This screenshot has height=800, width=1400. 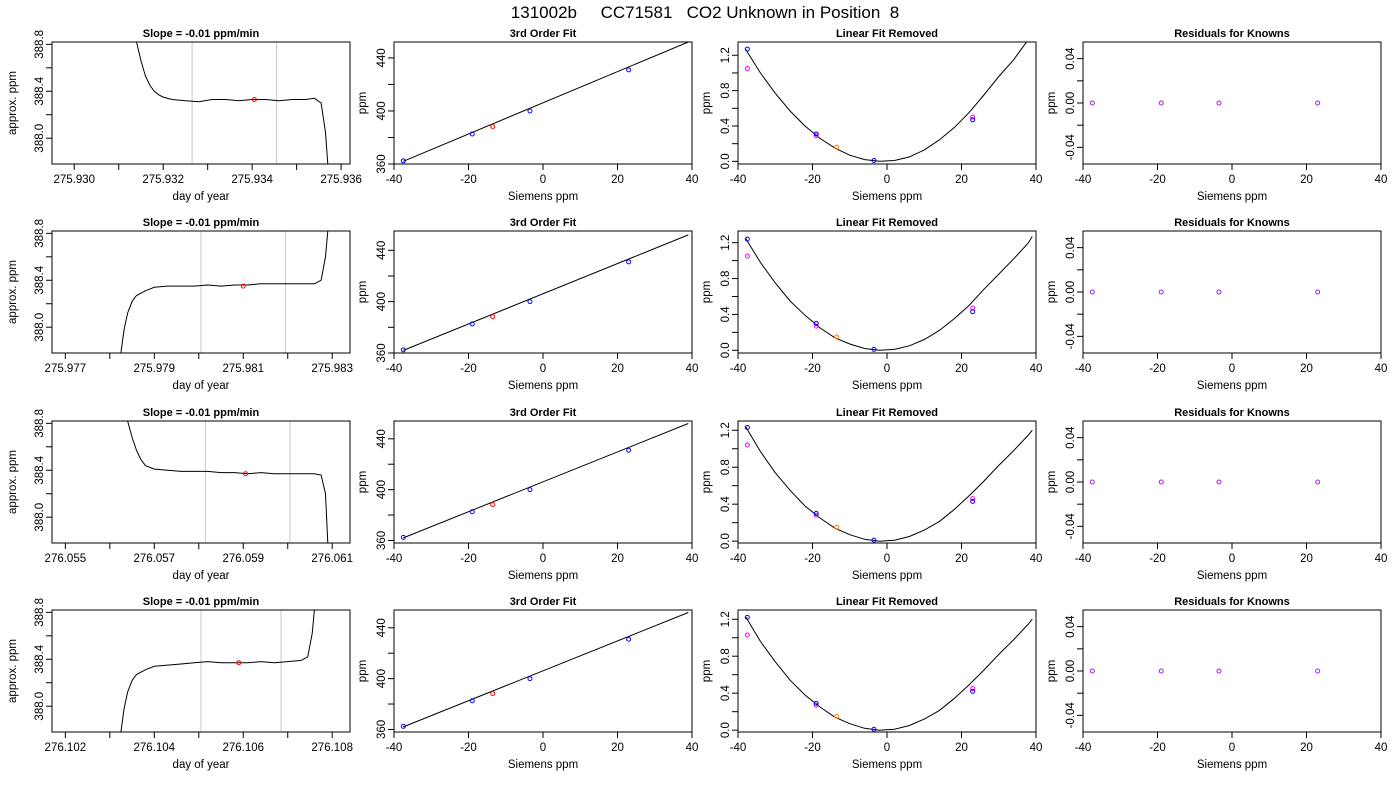 What do you see at coordinates (1071, 526) in the screenshot?
I see `y-tick-label: -0.04` at bounding box center [1071, 526].